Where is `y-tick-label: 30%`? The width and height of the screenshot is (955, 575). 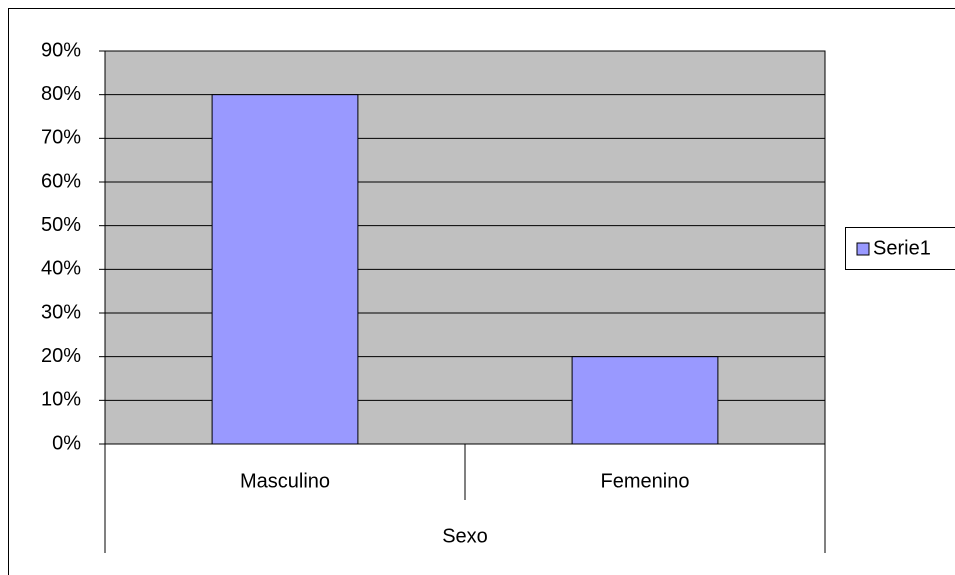
y-tick-label: 30% is located at coordinates (61, 312).